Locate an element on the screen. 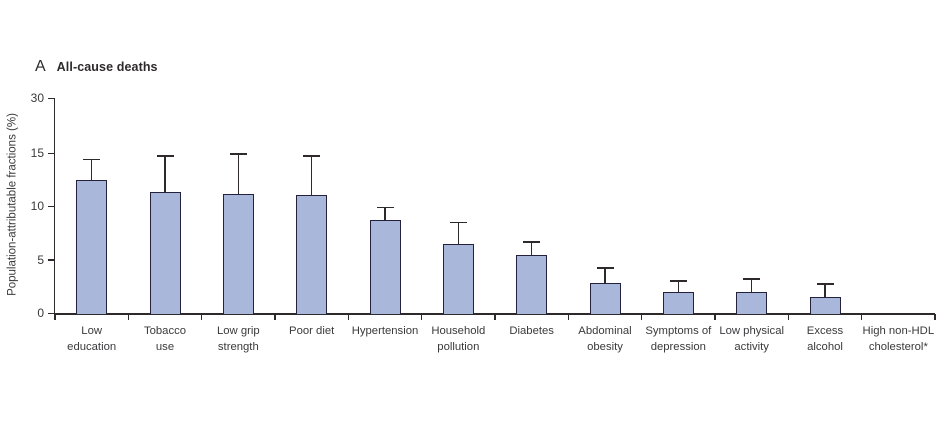 The height and width of the screenshot is (448, 943). category-label: Poor diet is located at coordinates (312, 331).